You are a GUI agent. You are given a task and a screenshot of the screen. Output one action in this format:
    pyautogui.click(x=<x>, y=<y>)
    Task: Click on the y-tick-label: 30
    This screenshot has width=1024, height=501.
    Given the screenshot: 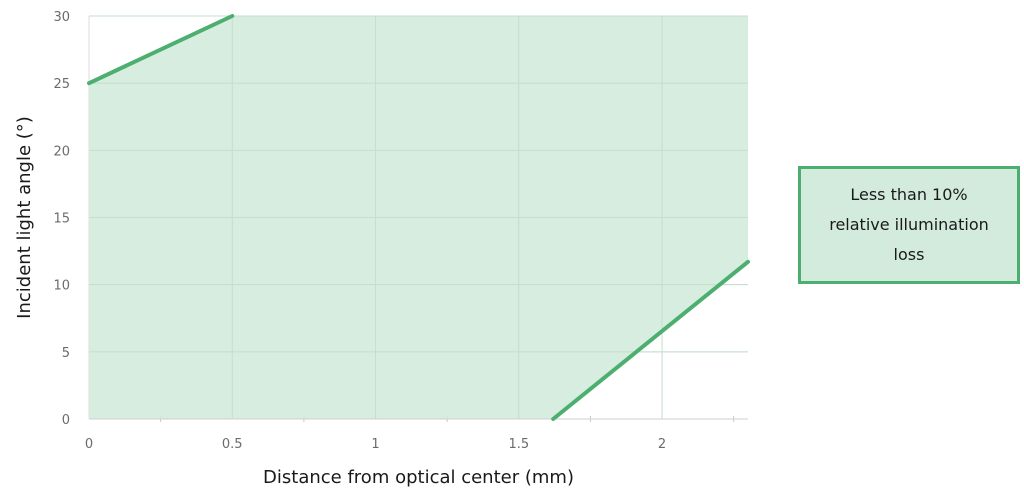 What is the action you would take?
    pyautogui.click(x=61, y=17)
    